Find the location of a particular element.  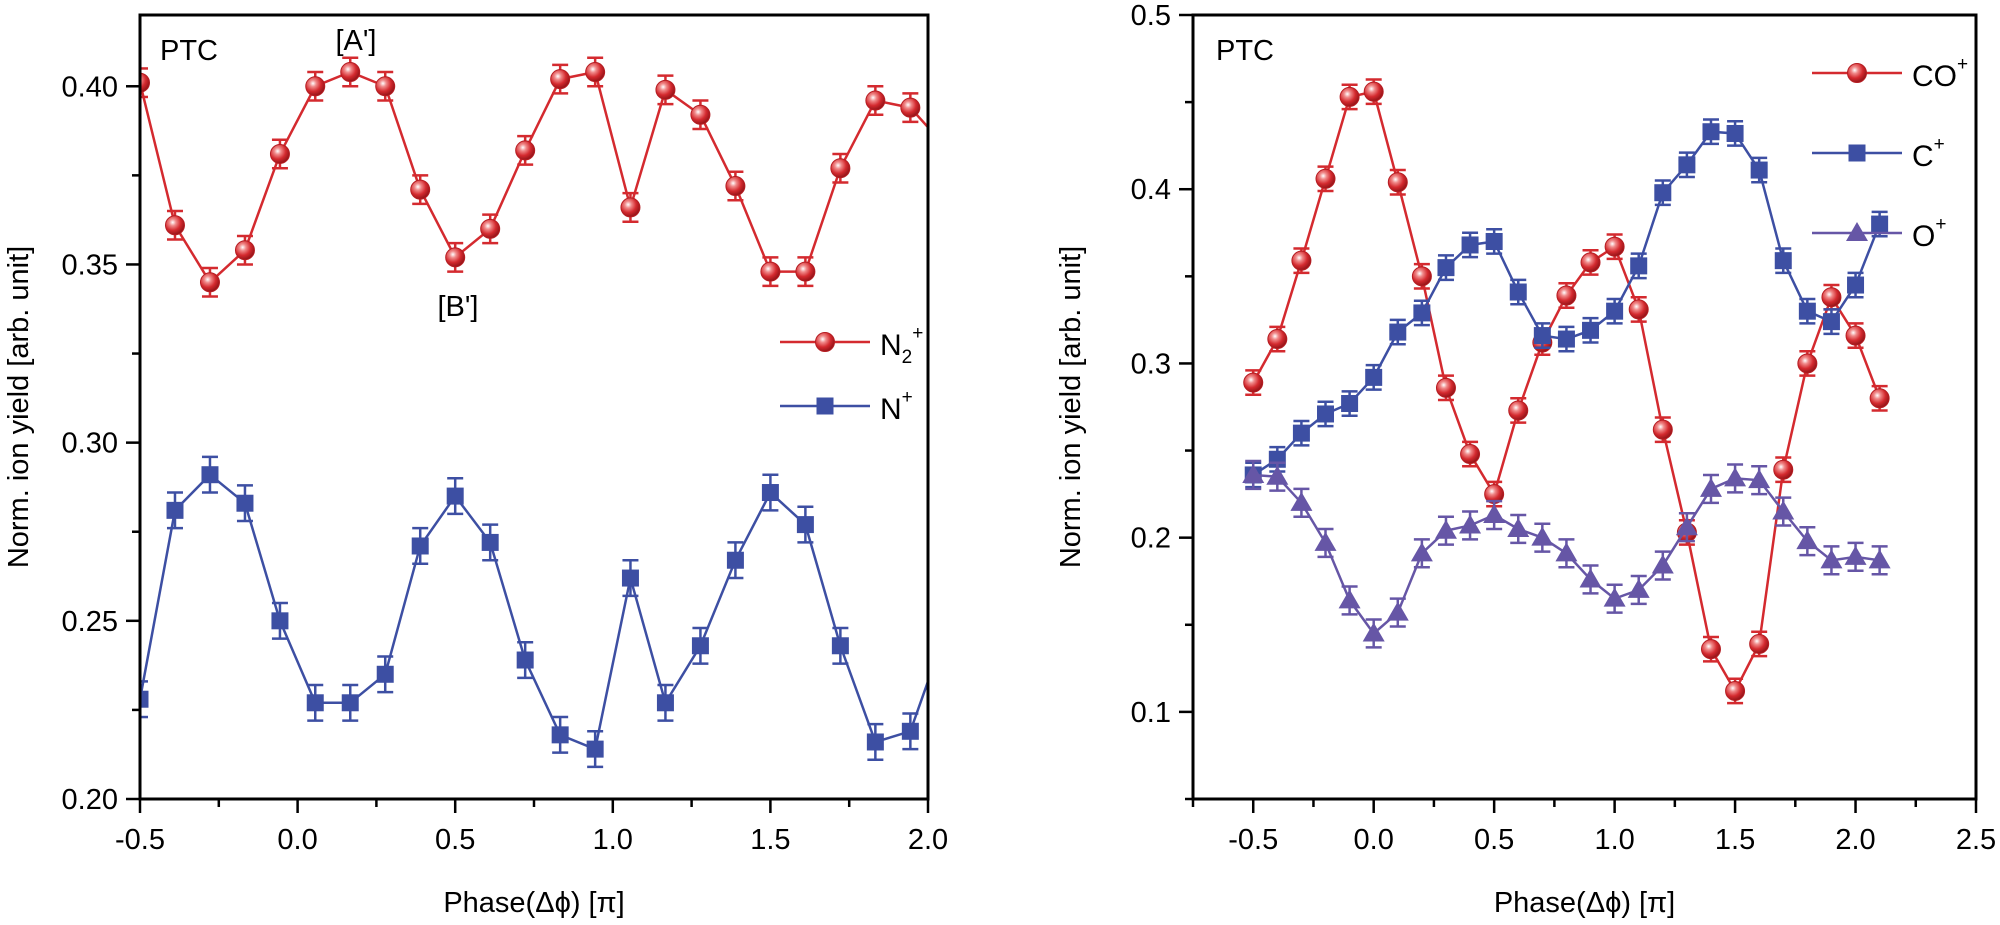

y-tick-label: 0.5 is located at coordinates (1151, 16).